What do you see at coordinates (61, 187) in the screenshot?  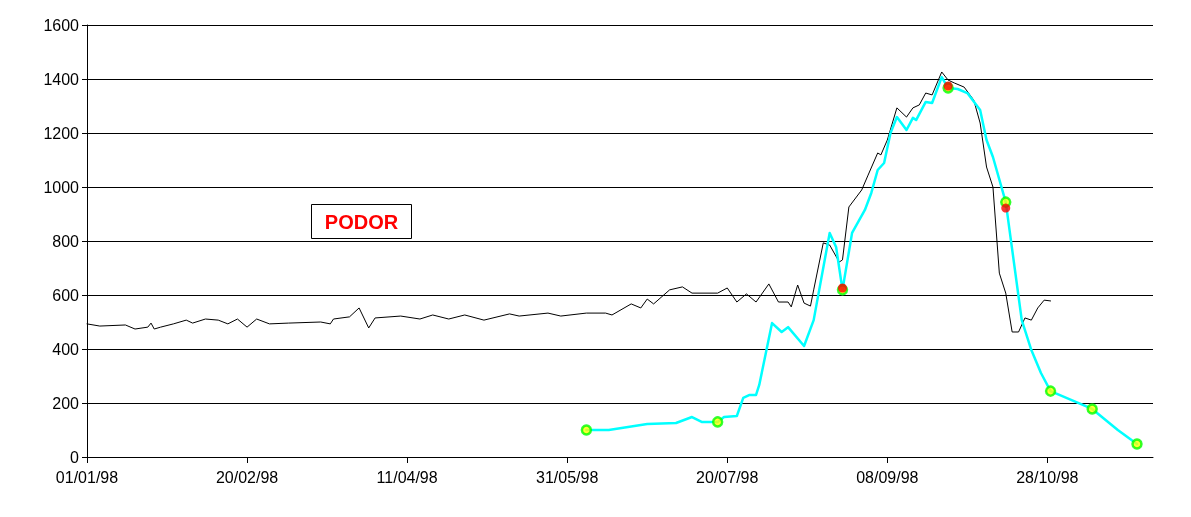 I see `y-tick-label: 1000` at bounding box center [61, 187].